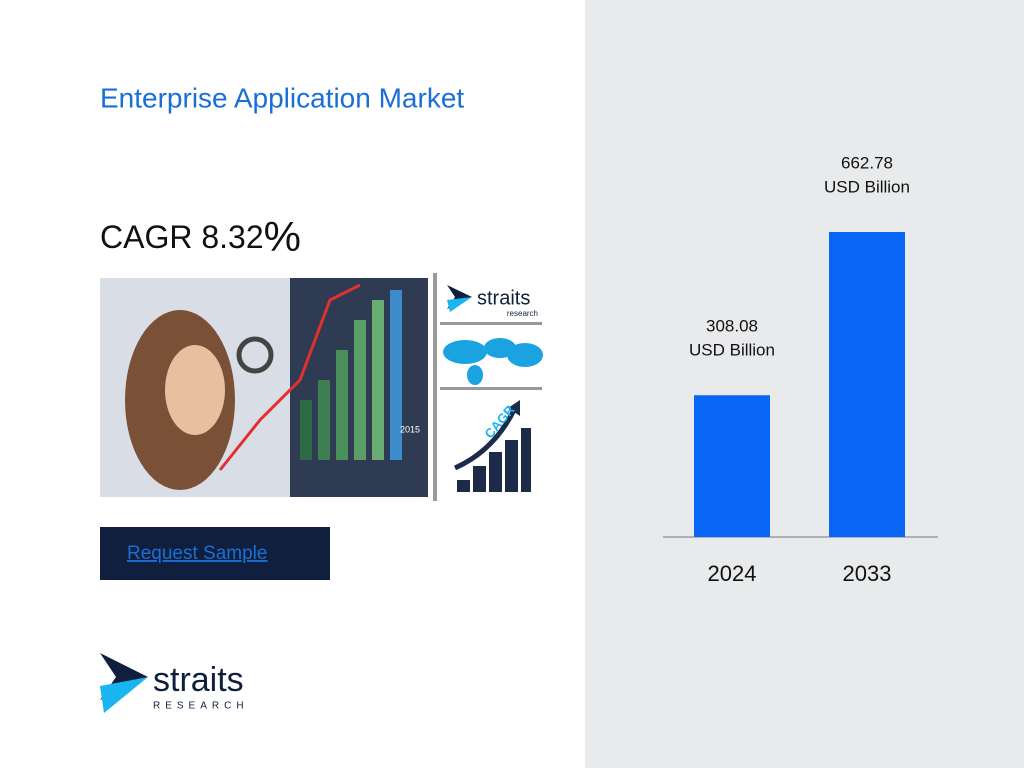  What do you see at coordinates (522, 313) in the screenshot?
I see `thumb-logo-tagline: research` at bounding box center [522, 313].